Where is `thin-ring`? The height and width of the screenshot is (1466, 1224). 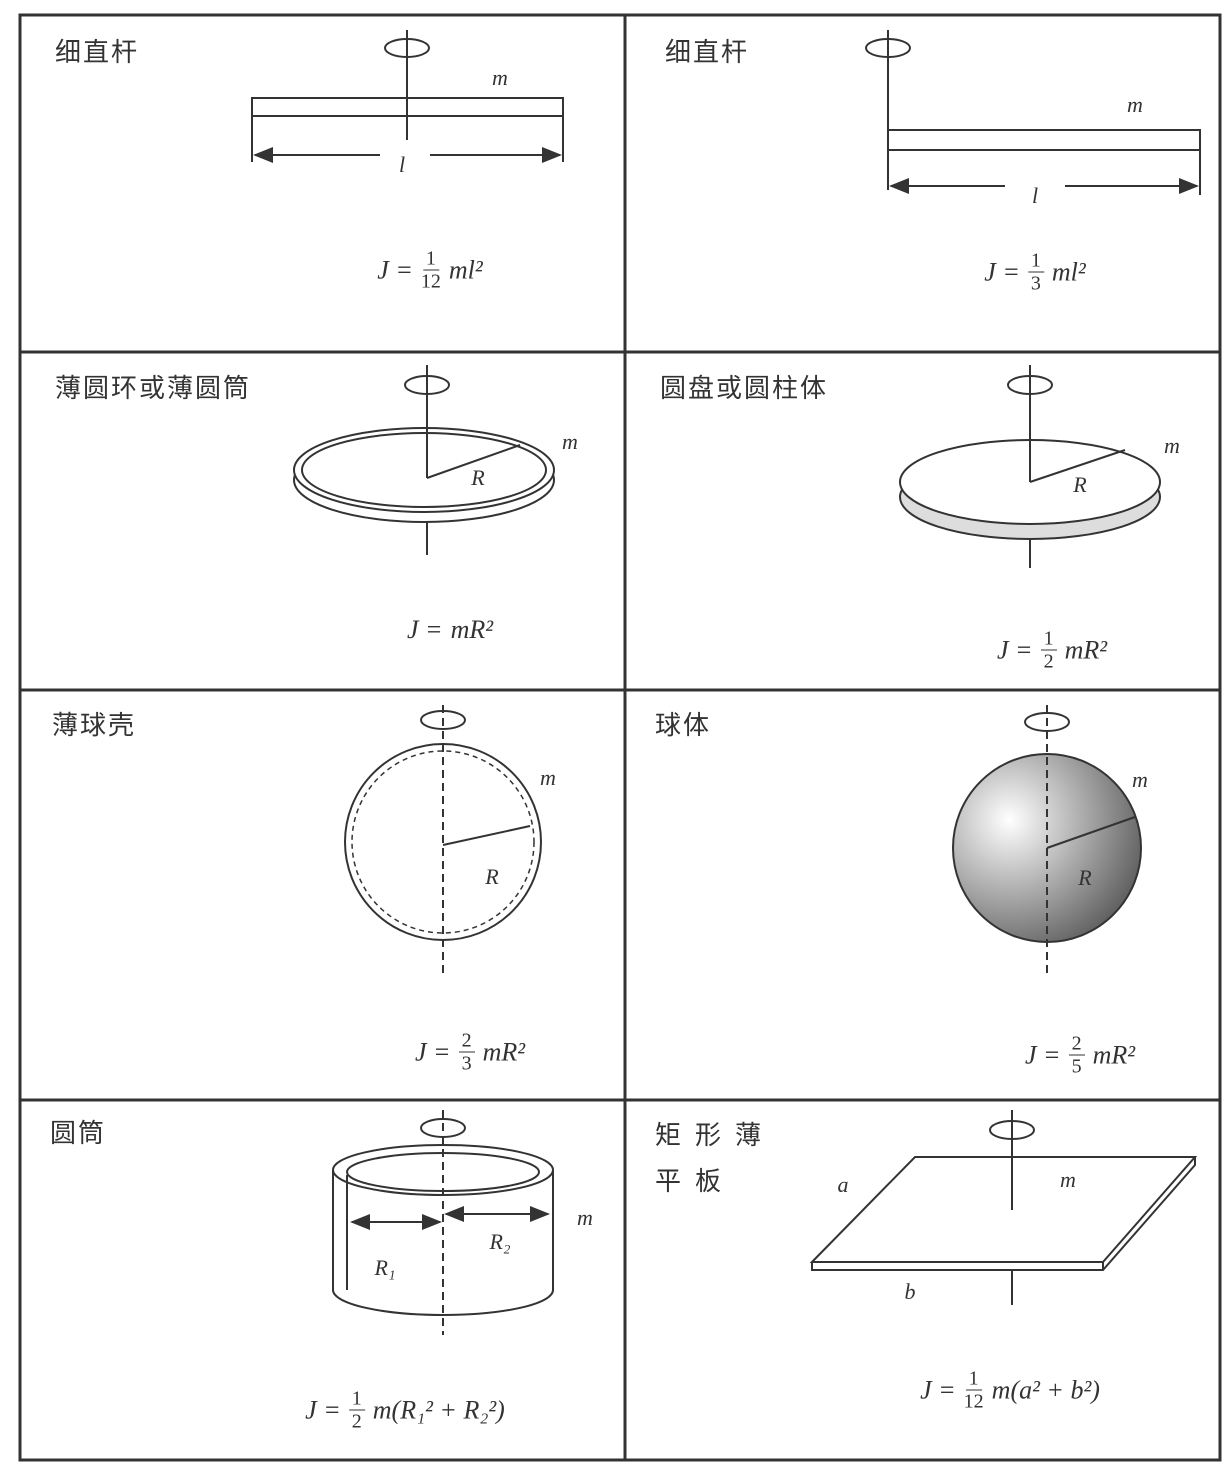 thin-ring is located at coordinates (424, 460).